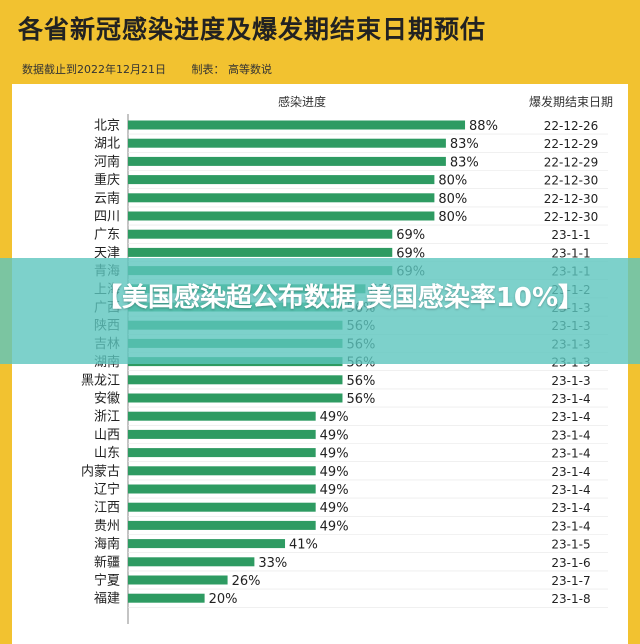 The width and height of the screenshot is (640, 644). What do you see at coordinates (272, 563) in the screenshot?
I see `value-label: 33%` at bounding box center [272, 563].